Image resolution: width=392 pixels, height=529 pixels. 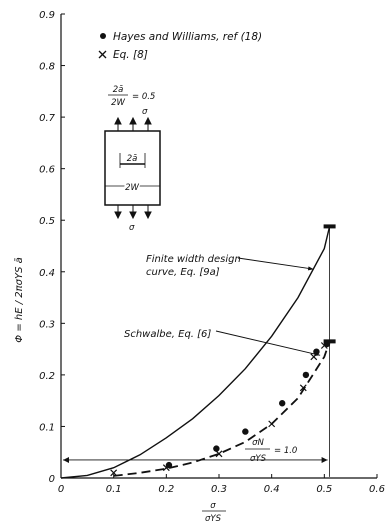 I want to click on annotation-sigma-n-numerator: σN, so click(x=258, y=443).